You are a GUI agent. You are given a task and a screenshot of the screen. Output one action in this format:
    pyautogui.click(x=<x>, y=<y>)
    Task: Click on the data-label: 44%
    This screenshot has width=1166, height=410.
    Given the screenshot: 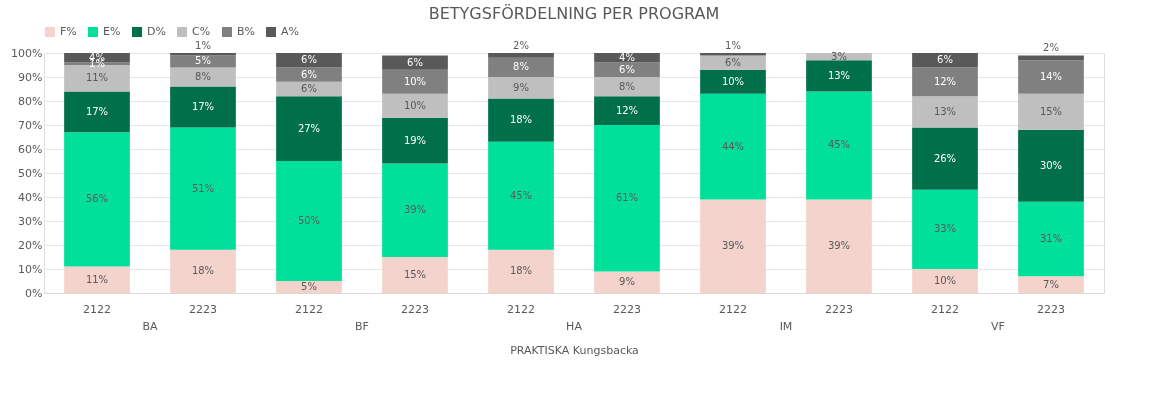 What is the action you would take?
    pyautogui.click(x=733, y=146)
    